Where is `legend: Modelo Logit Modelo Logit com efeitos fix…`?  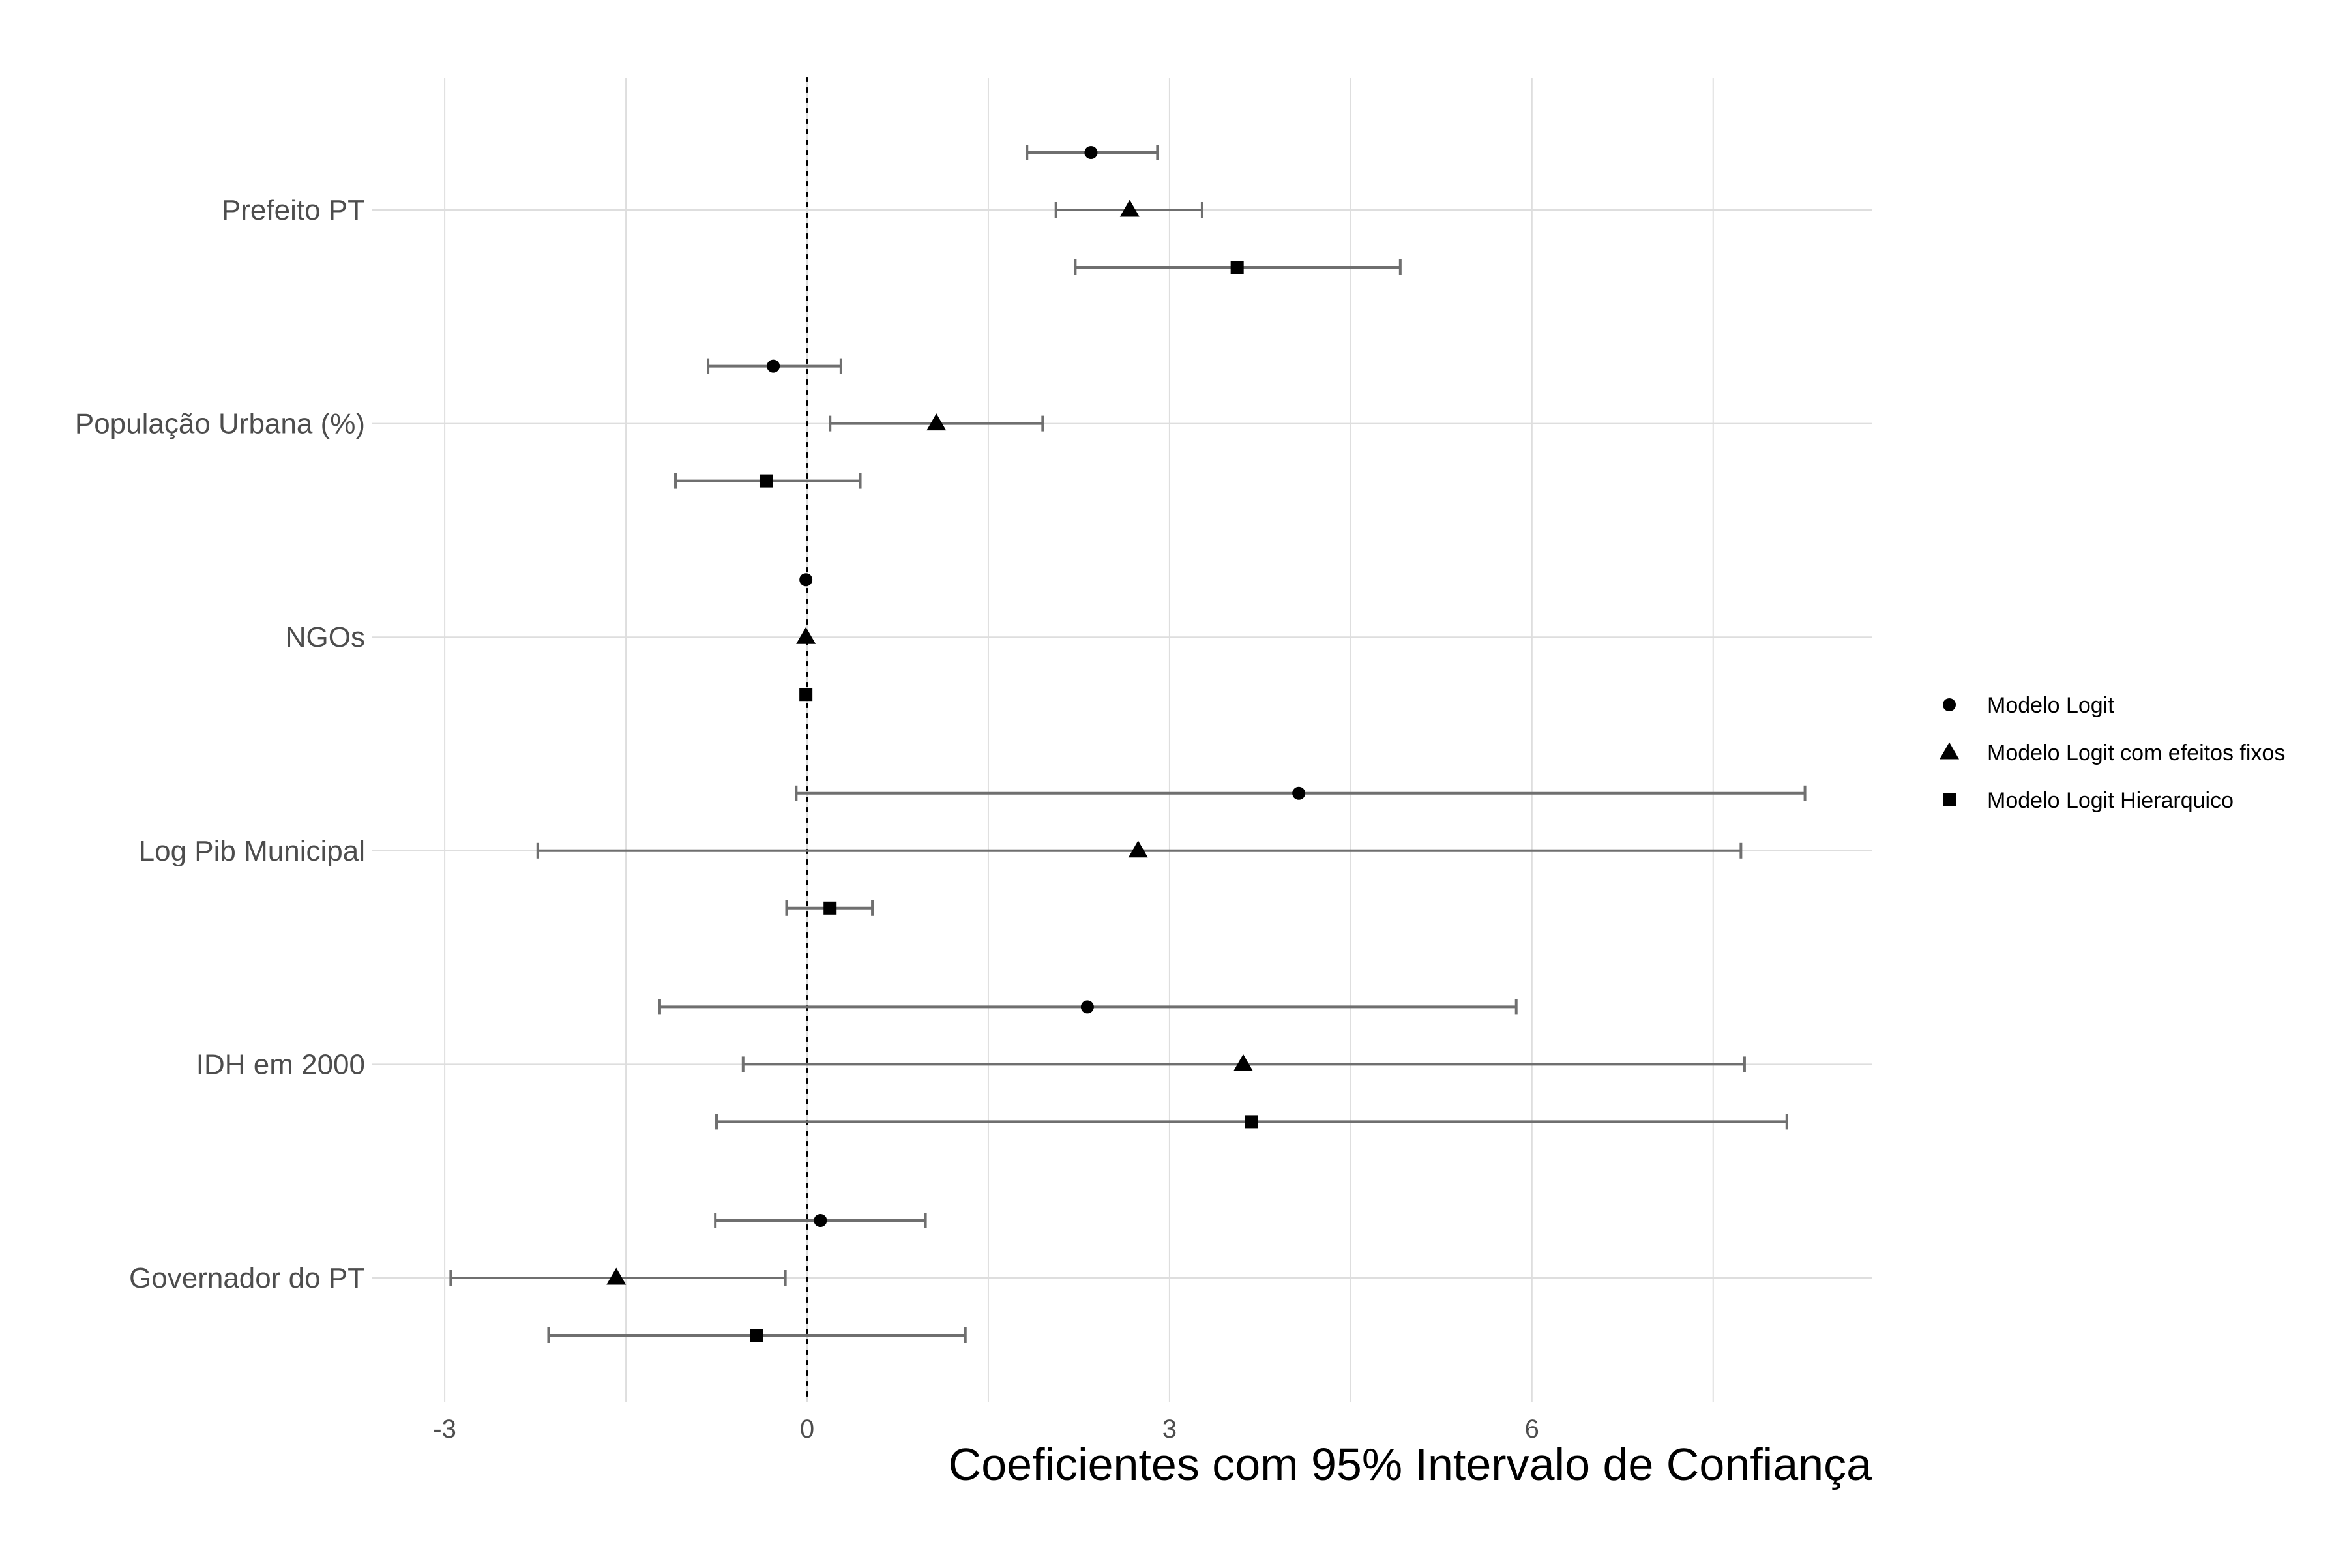
legend: Modelo Logit Modelo Logit com efeitos fix… is located at coordinates (2112, 753).